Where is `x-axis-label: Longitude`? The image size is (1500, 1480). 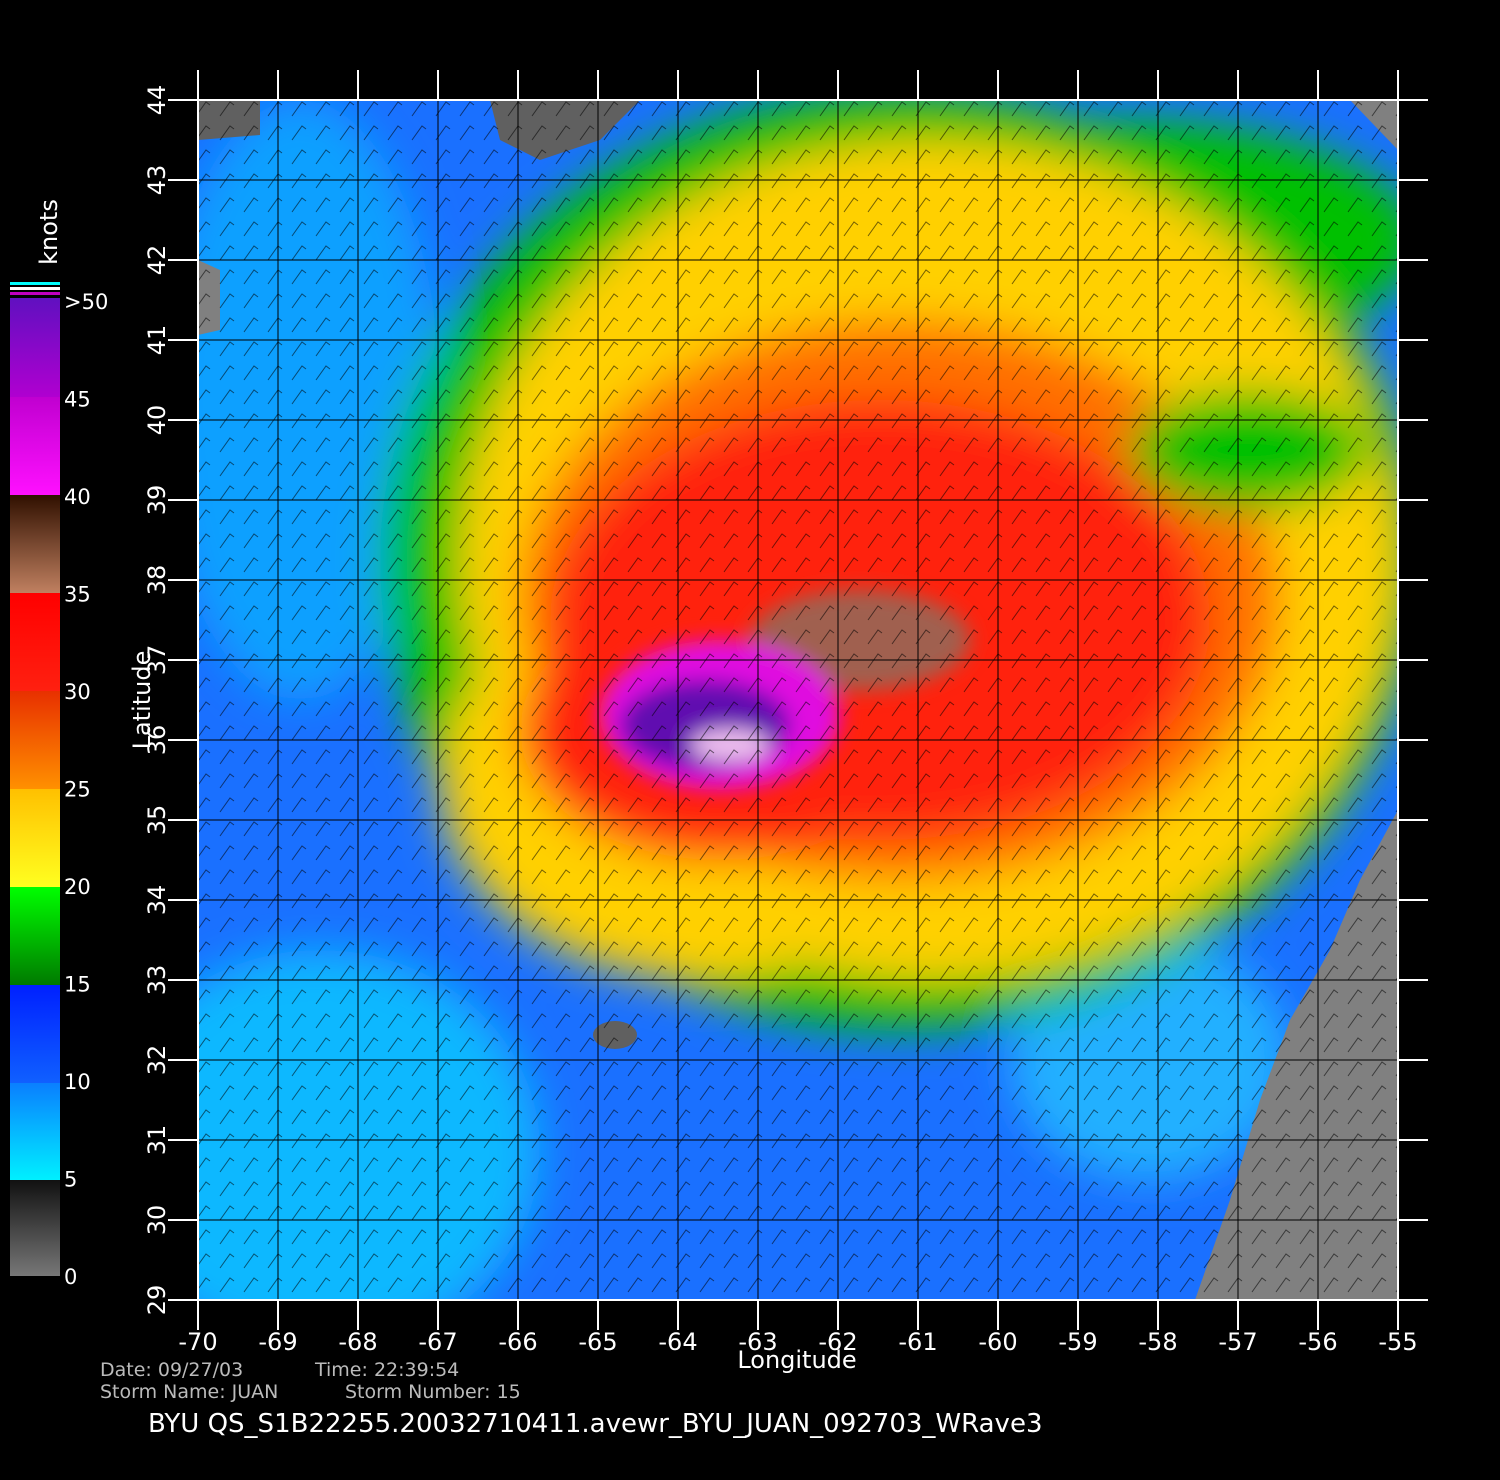 x-axis-label: Longitude is located at coordinates (796, 1360).